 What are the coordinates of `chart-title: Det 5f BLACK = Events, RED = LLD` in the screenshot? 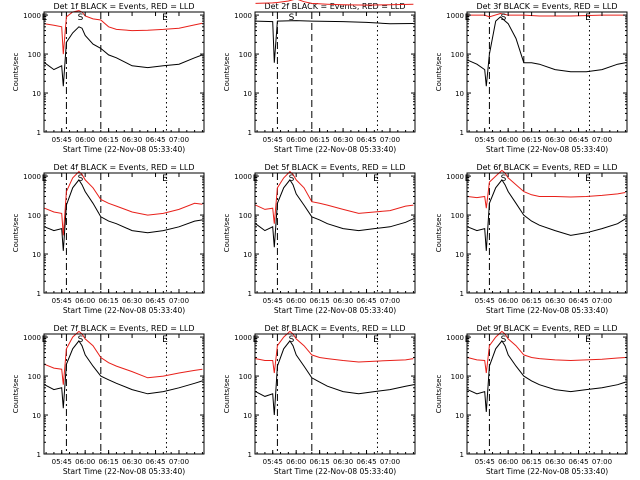 It's located at (334, 167).